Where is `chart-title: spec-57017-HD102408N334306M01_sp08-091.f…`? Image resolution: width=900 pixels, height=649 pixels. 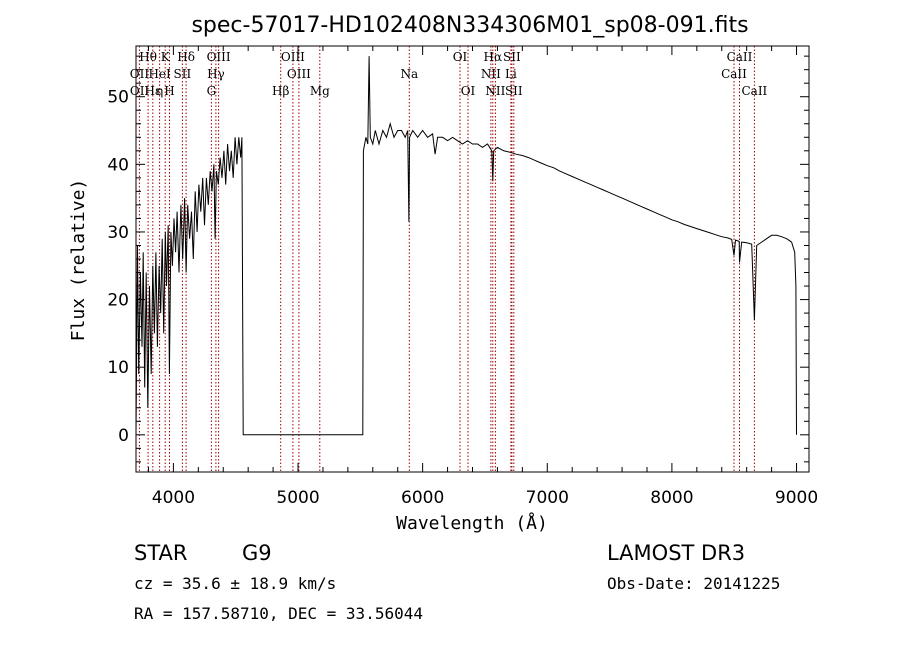 chart-title: spec-57017-HD102408N334306M01_sp08-091.f… is located at coordinates (469, 25).